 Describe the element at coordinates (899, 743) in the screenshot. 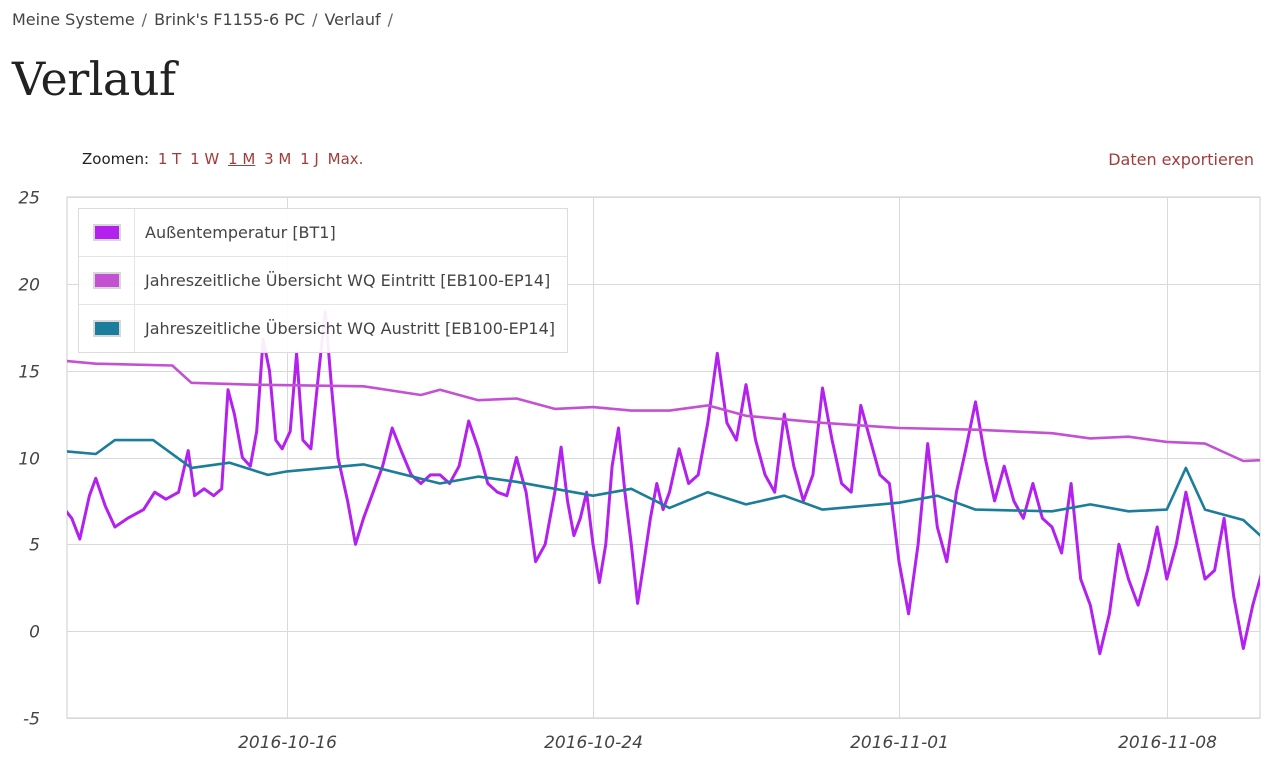

I see `x-tick-label: 2016-11-01` at that location.